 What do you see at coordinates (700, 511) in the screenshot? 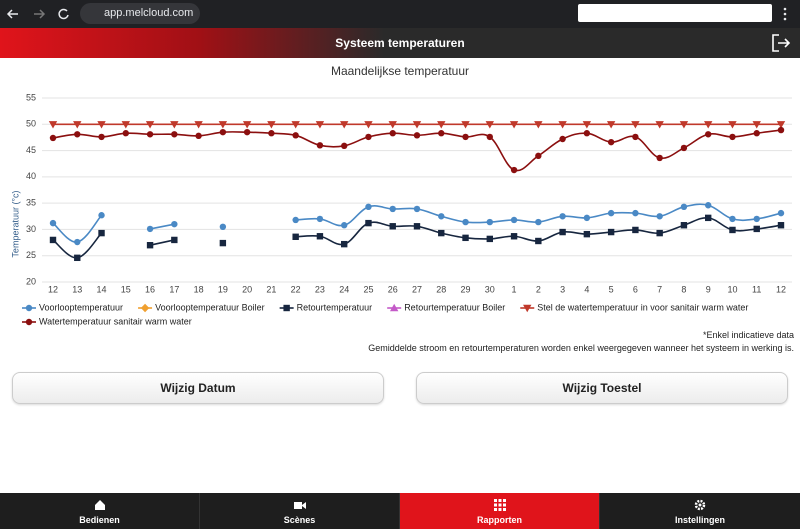
I see `nav-item: Instellingen` at bounding box center [700, 511].